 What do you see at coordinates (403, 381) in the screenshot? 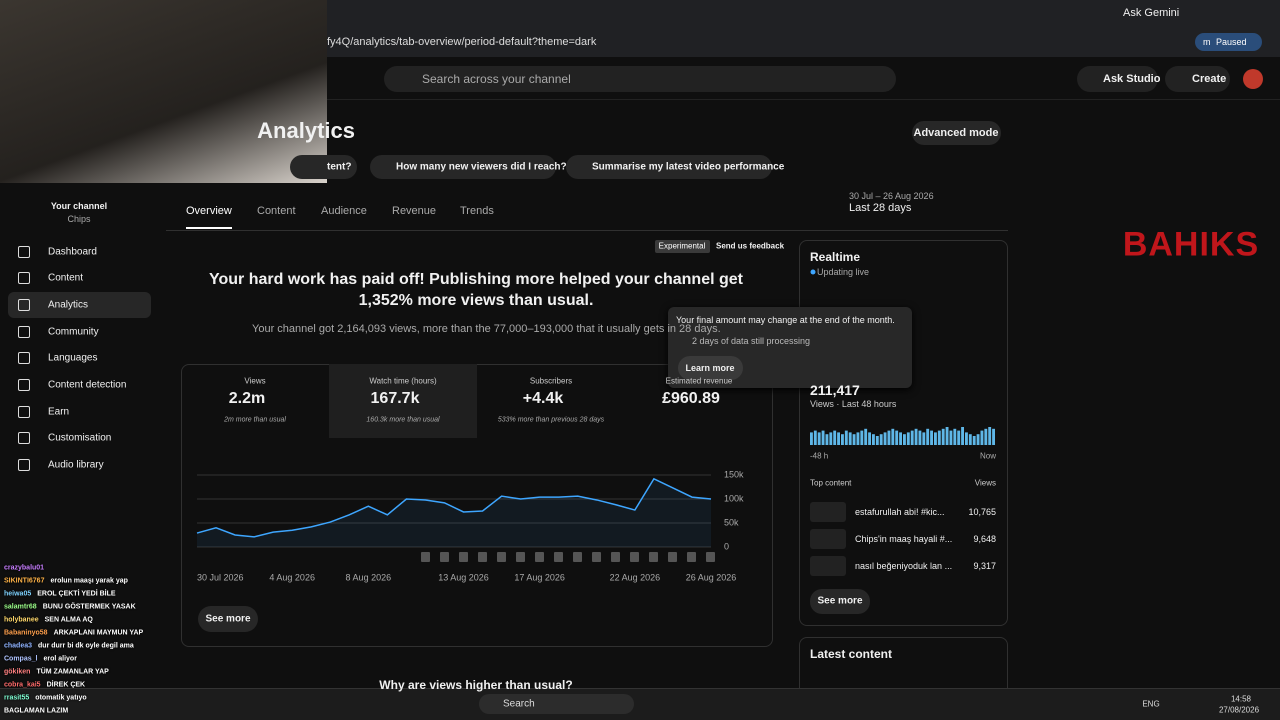
I see `metric-label: Watch time (hours)` at bounding box center [403, 381].